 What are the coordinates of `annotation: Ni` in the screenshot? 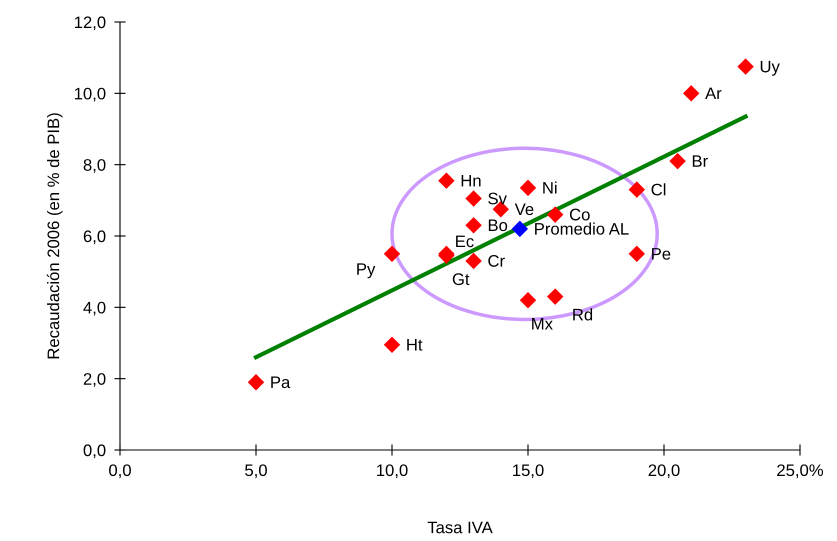 It's located at (550, 187).